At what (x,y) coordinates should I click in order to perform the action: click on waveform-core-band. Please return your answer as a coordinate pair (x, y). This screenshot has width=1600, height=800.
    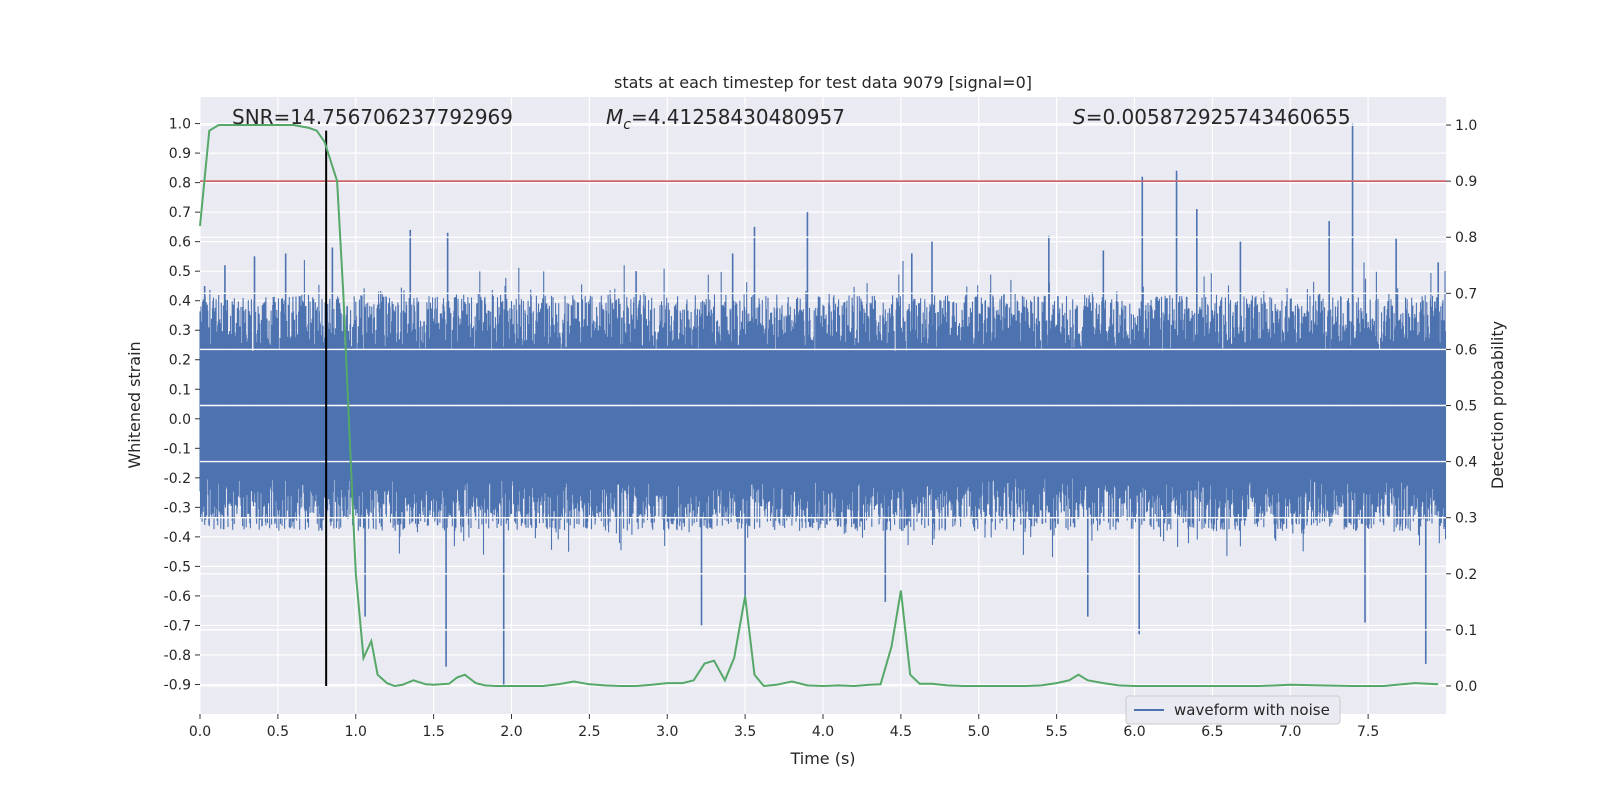
    Looking at the image, I should click on (823, 414).